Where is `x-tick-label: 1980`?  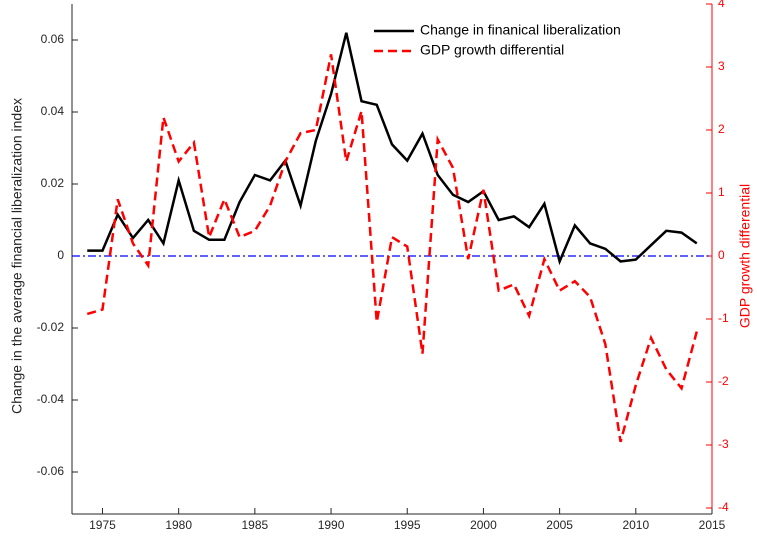 x-tick-label: 1980 is located at coordinates (178, 525).